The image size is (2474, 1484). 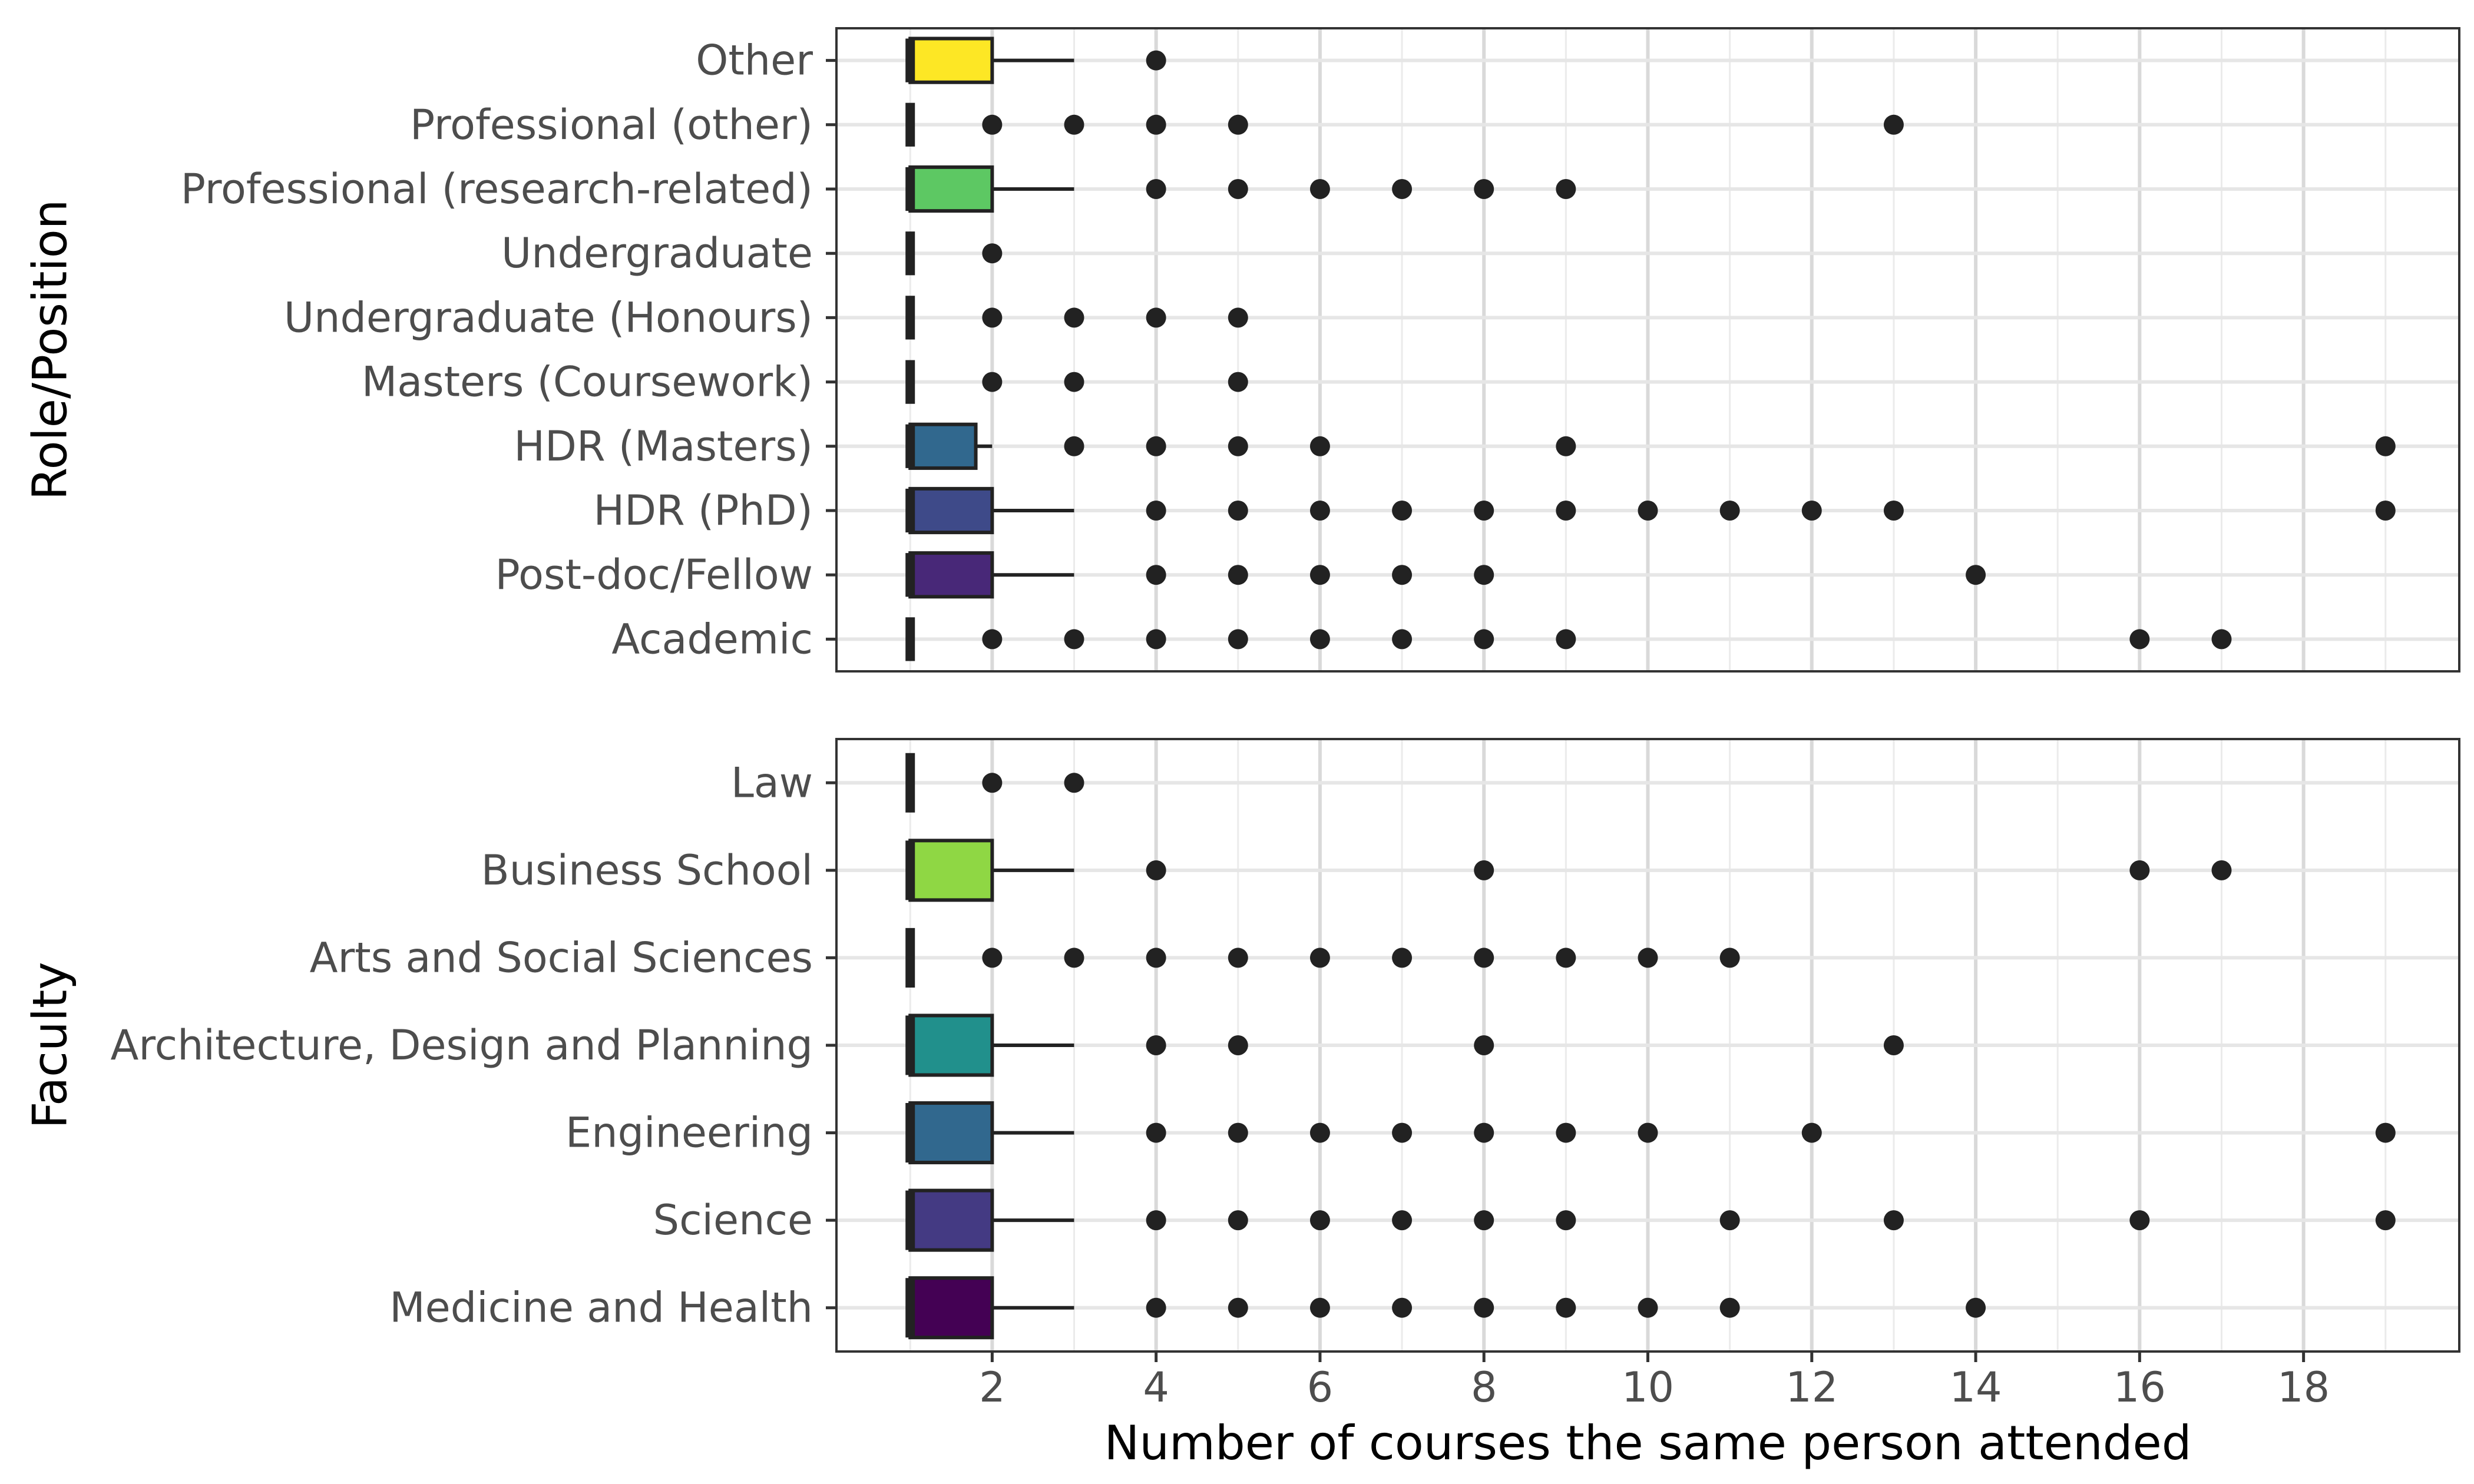 What do you see at coordinates (733, 1220) in the screenshot?
I see `y-tick-label: Science` at bounding box center [733, 1220].